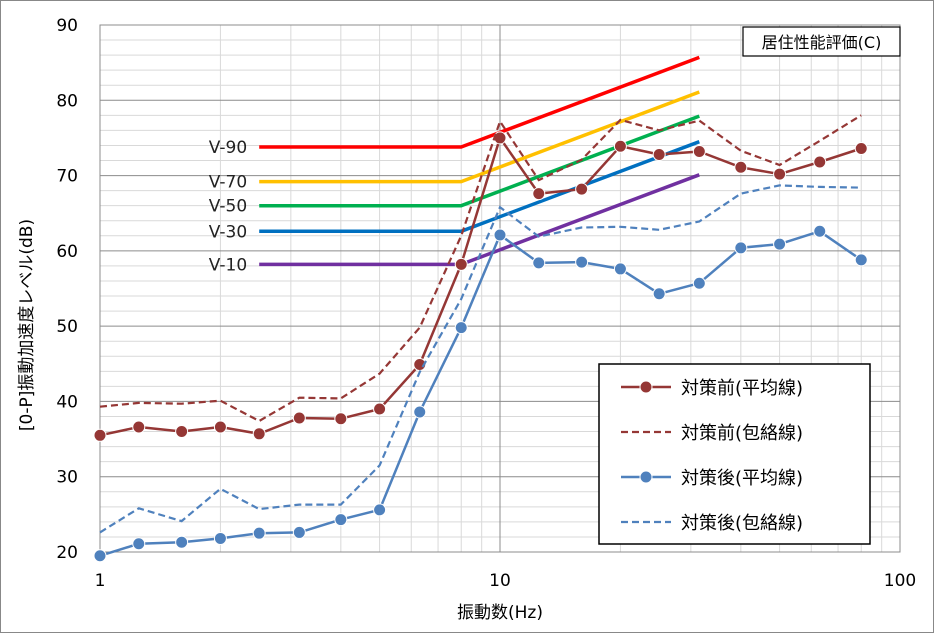 This screenshot has height=633, width=934. What do you see at coordinates (228, 207) in the screenshot?
I see `reference-label-v-50: V-50` at bounding box center [228, 207].